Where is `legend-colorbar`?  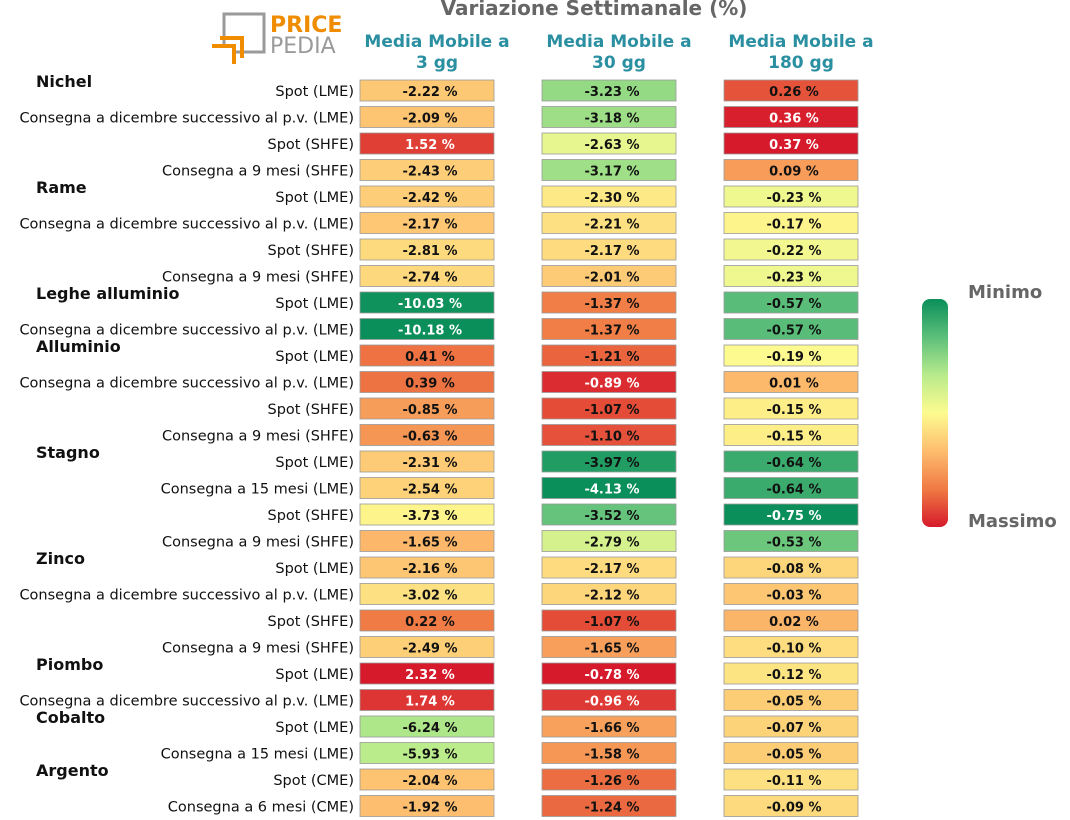
legend-colorbar is located at coordinates (935, 413).